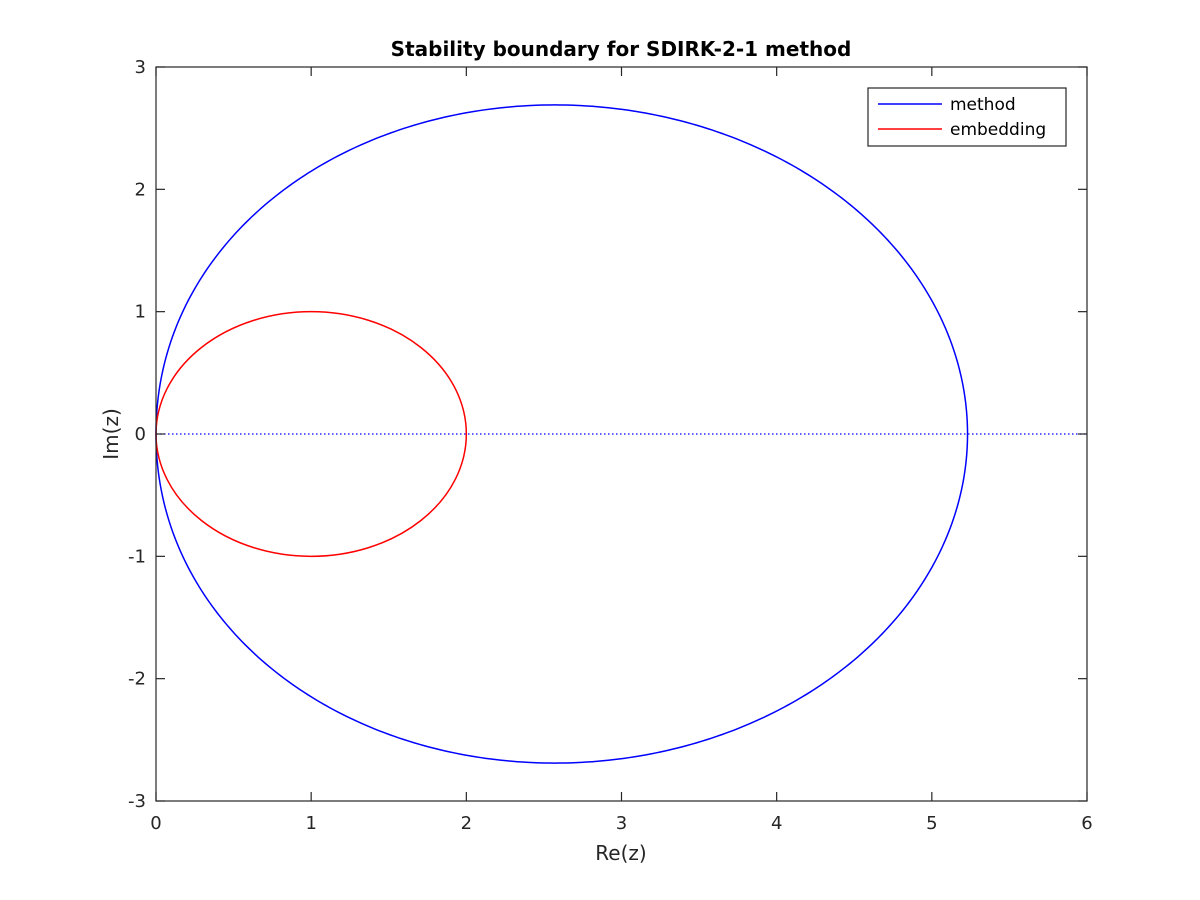 The width and height of the screenshot is (1200, 900). I want to click on y-tick-label: 0, so click(140, 434).